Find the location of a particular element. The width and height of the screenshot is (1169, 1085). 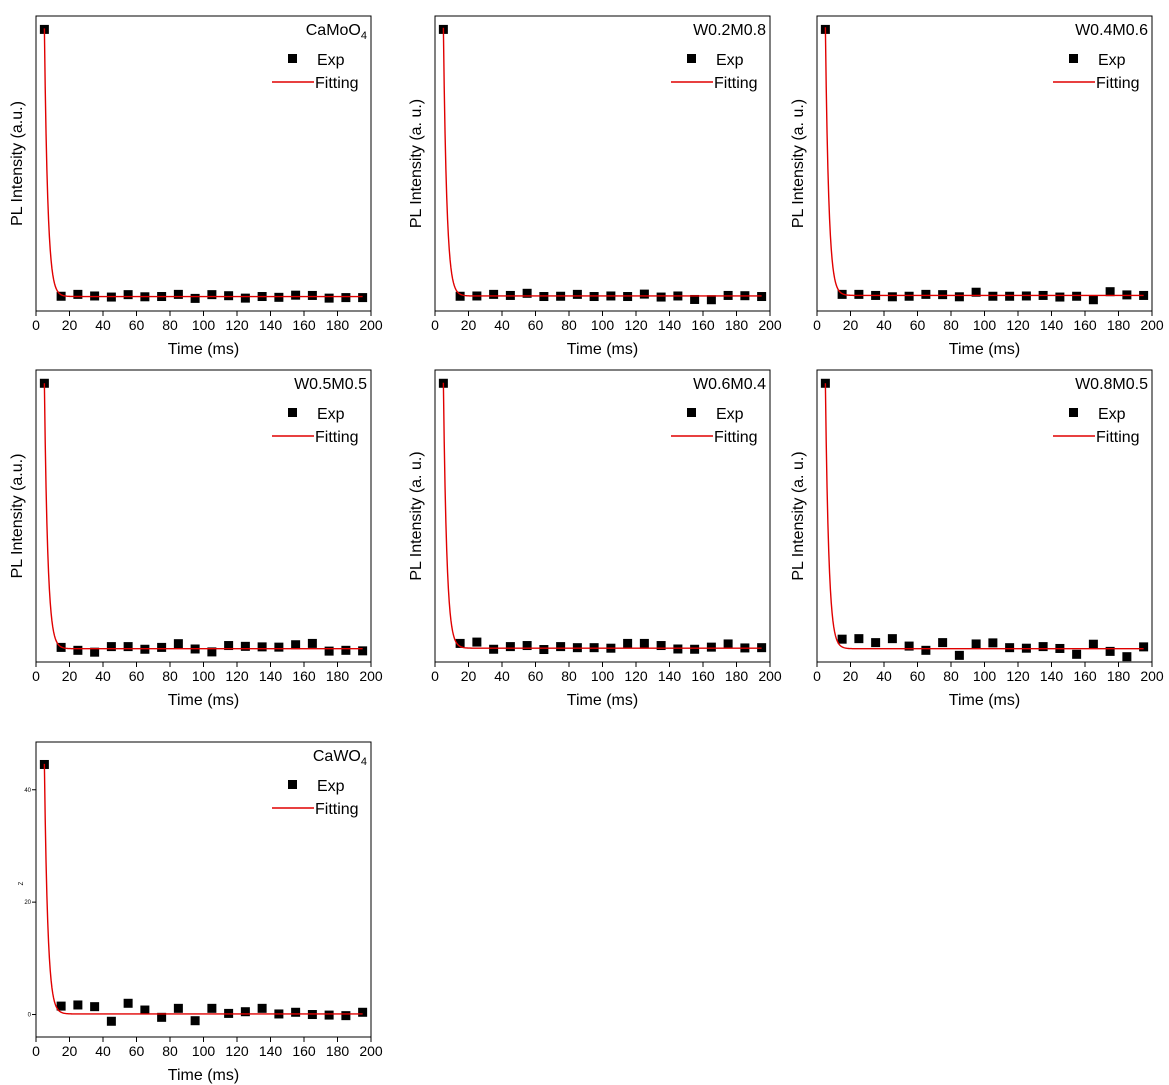

panel-label: W0.2M0.8 is located at coordinates (729, 30).